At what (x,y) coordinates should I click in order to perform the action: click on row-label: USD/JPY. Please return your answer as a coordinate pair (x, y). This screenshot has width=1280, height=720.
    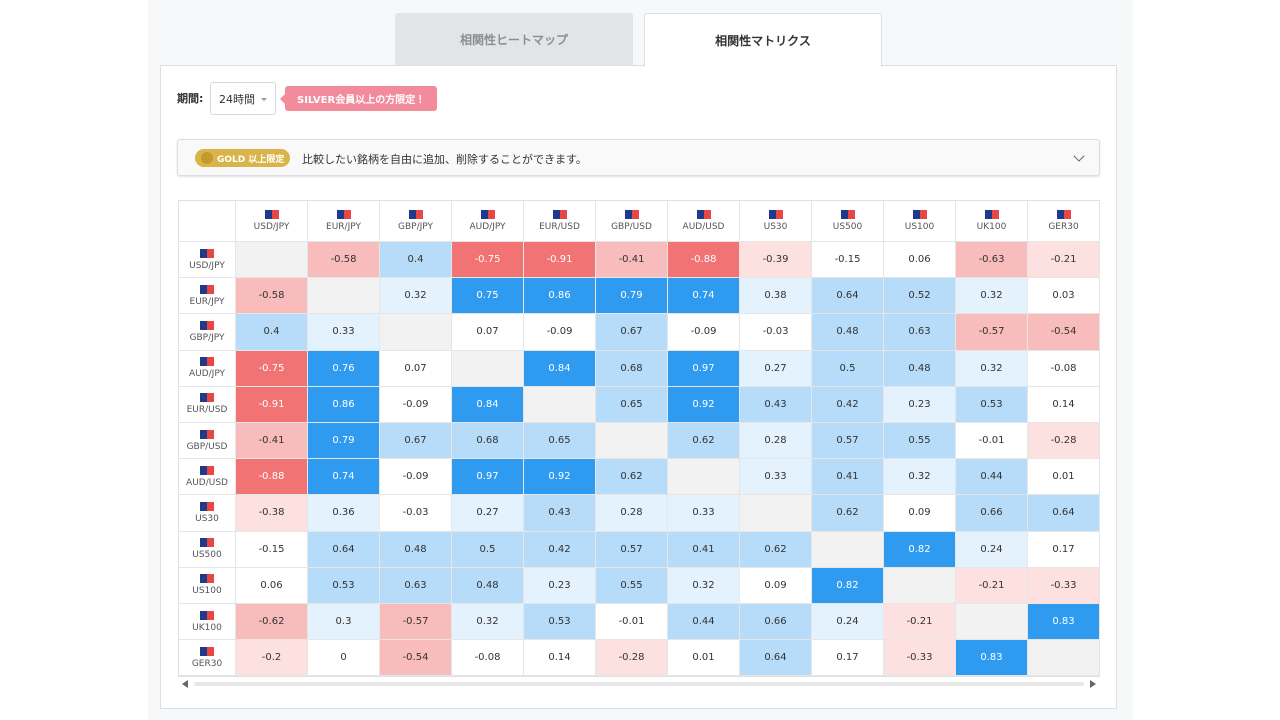
    Looking at the image, I should click on (207, 265).